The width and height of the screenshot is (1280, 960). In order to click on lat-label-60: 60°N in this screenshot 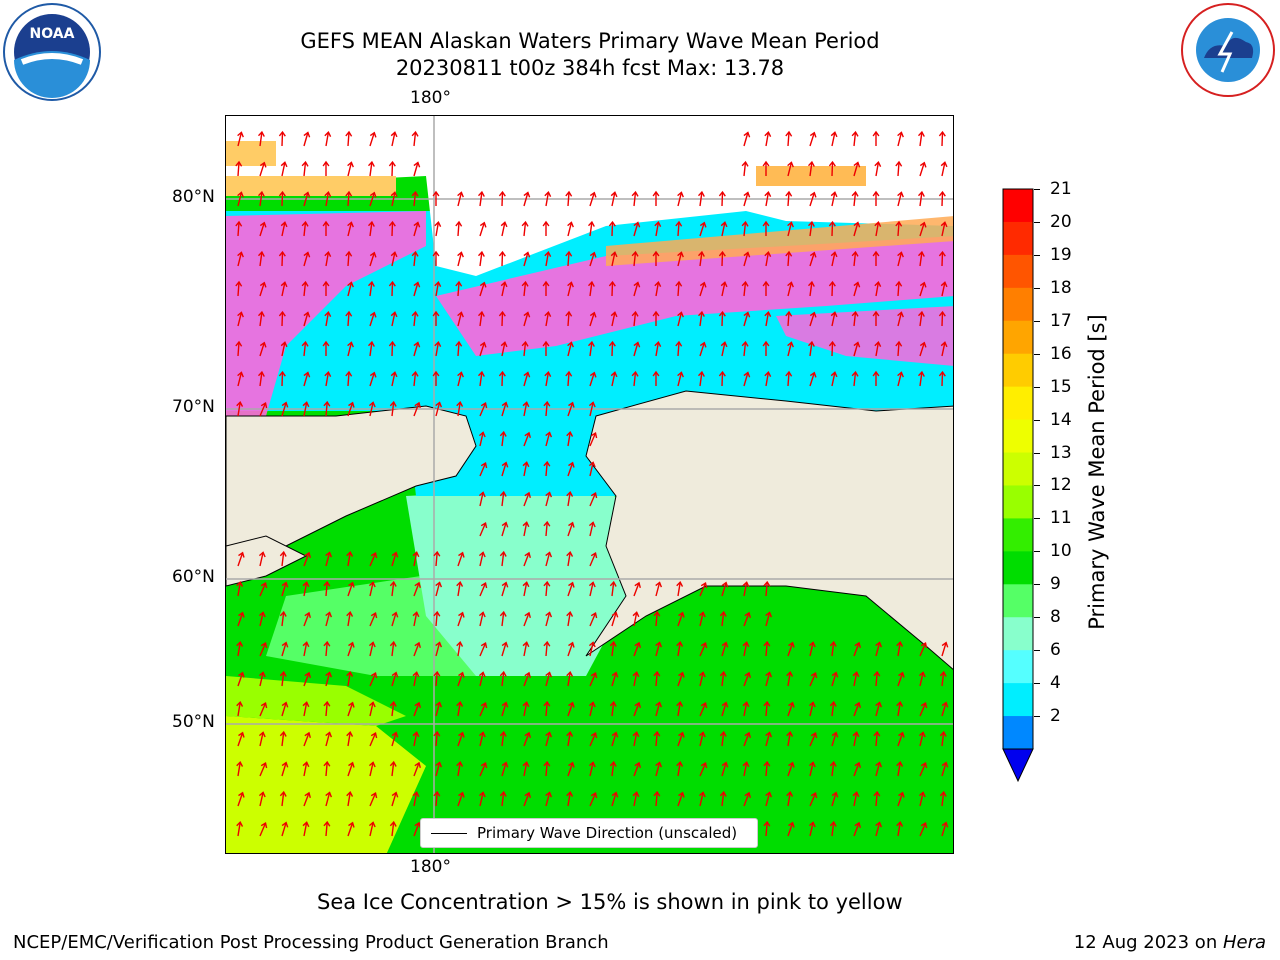, I will do `click(193, 577)`.